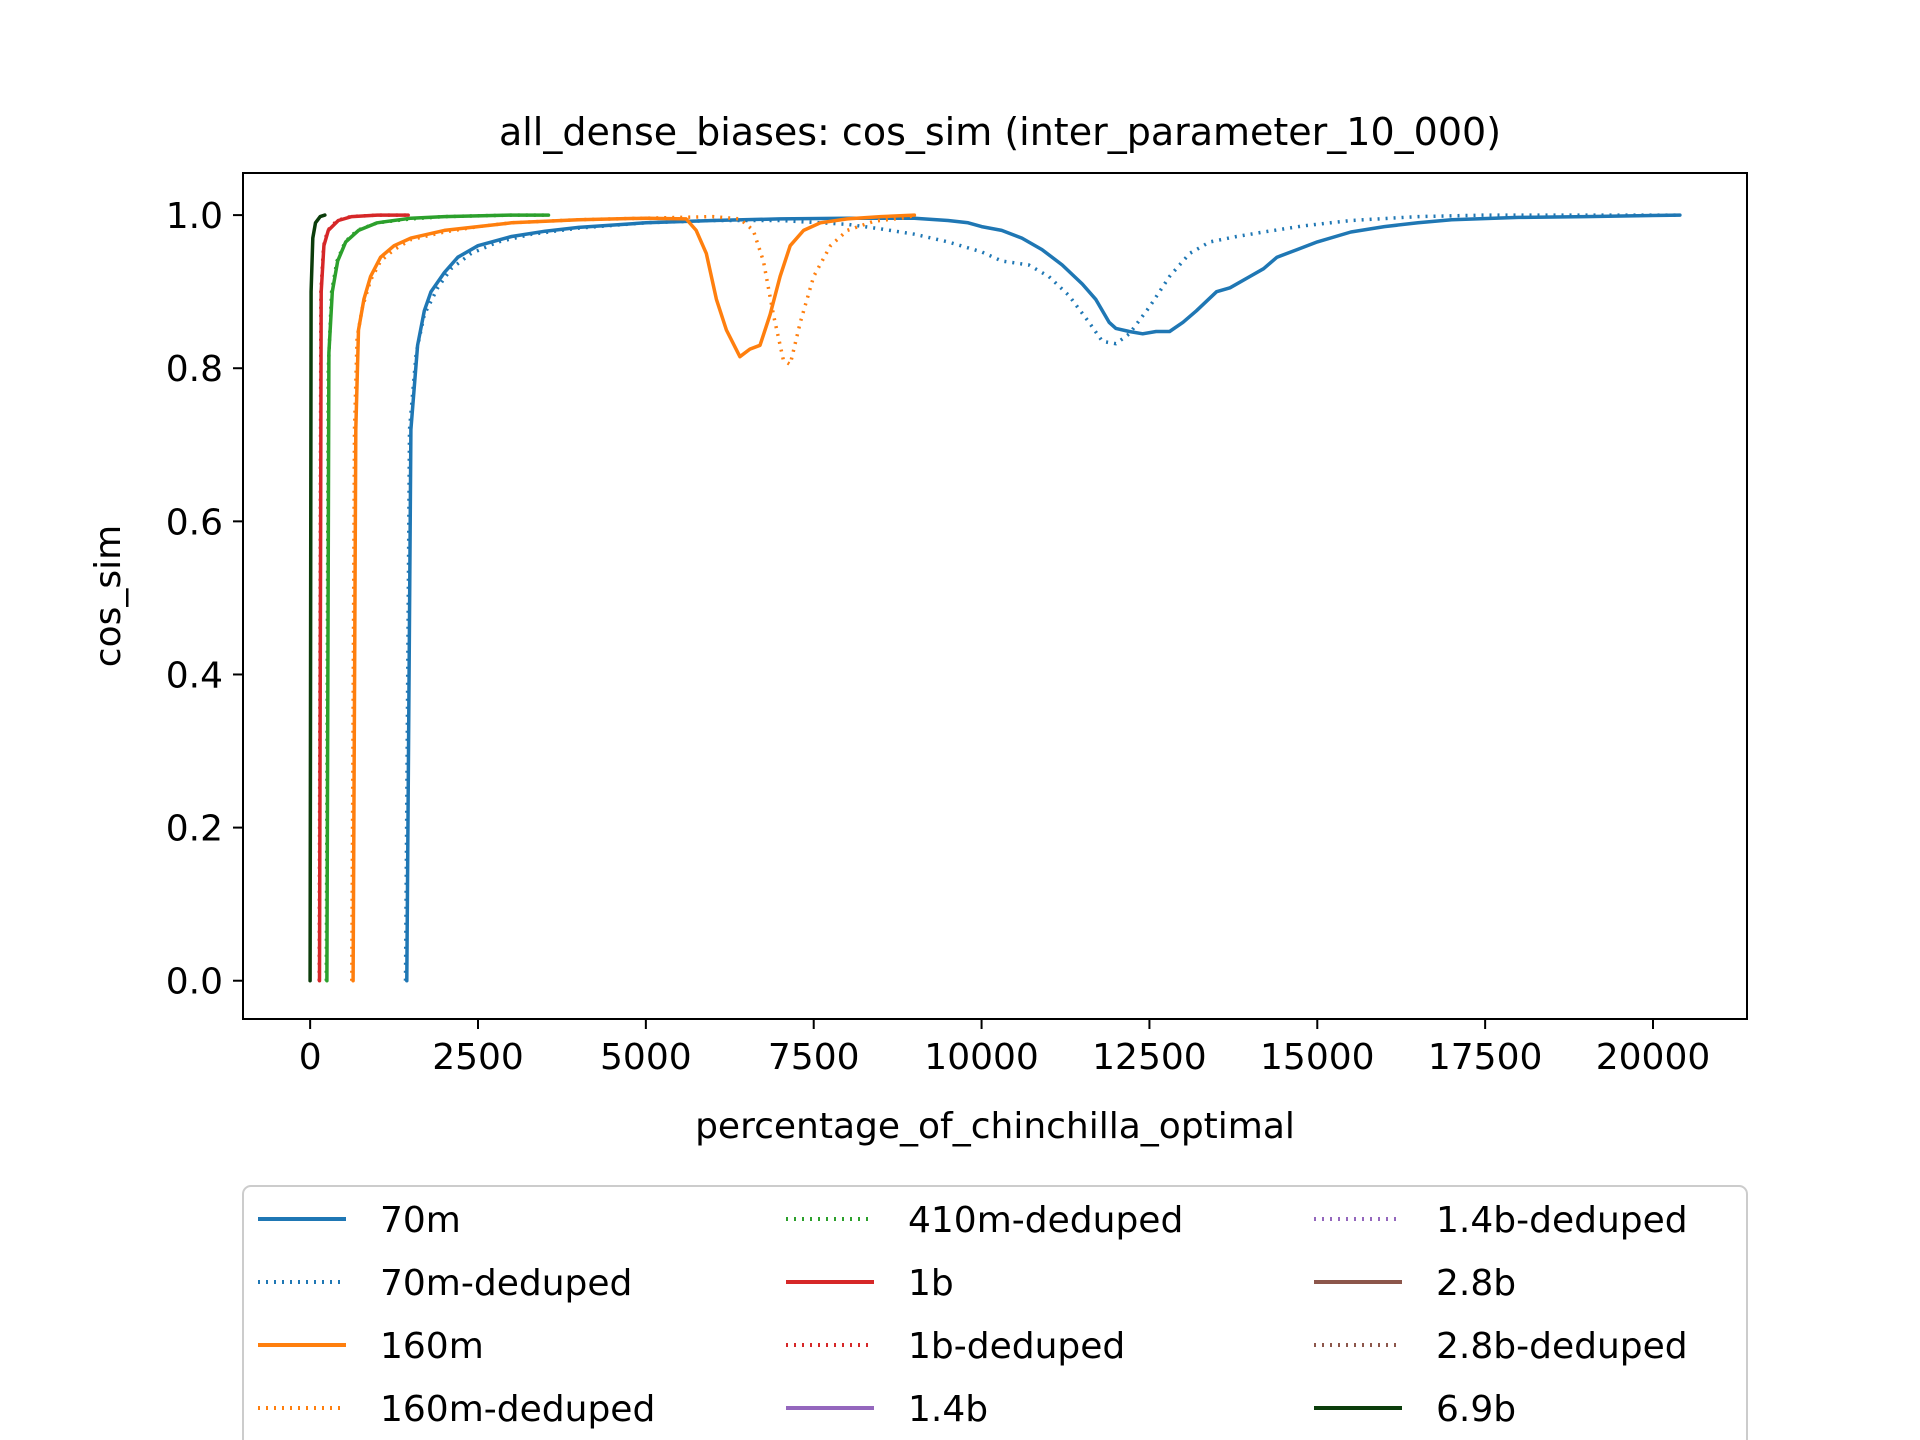 The image size is (1920, 1440). I want to click on series-line-410m, so click(438, 598).